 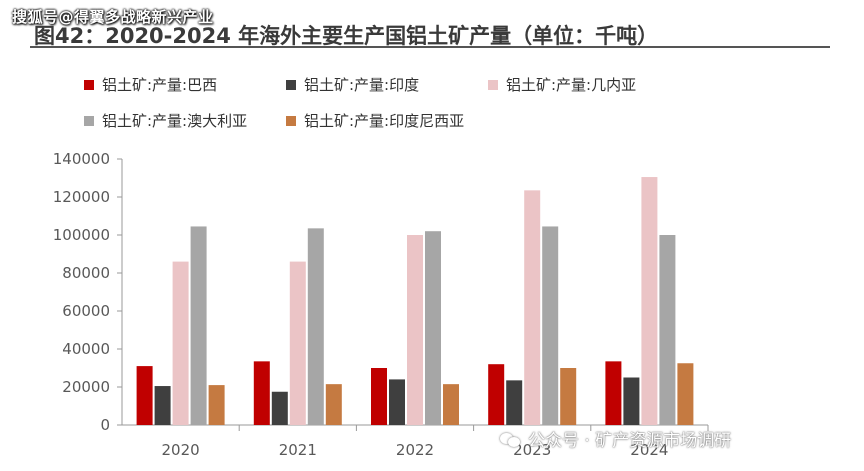 I want to click on y-tick-label: 0, so click(x=105, y=425).